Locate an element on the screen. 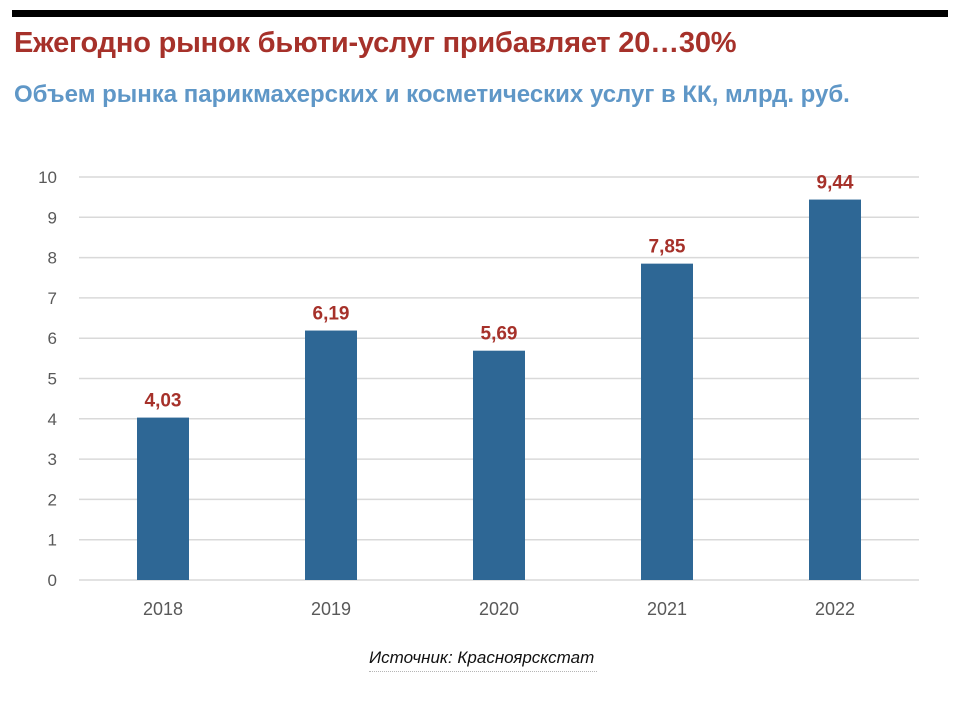 This screenshot has height=706, width=957. data-label-2022: 9,44 is located at coordinates (835, 183).